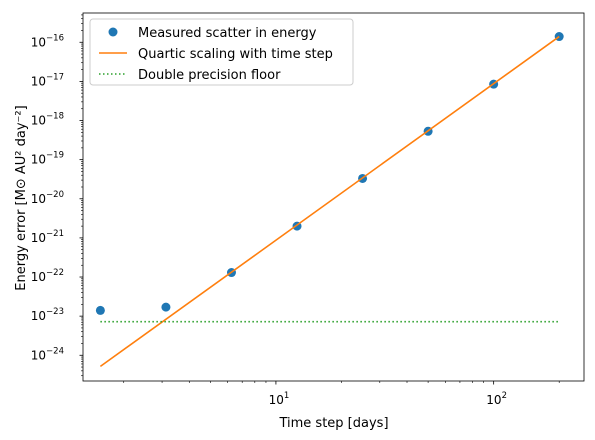 The width and height of the screenshot is (595, 440). Describe the element at coordinates (333, 423) in the screenshot. I see `x-axis-label: Time step [days]` at that location.